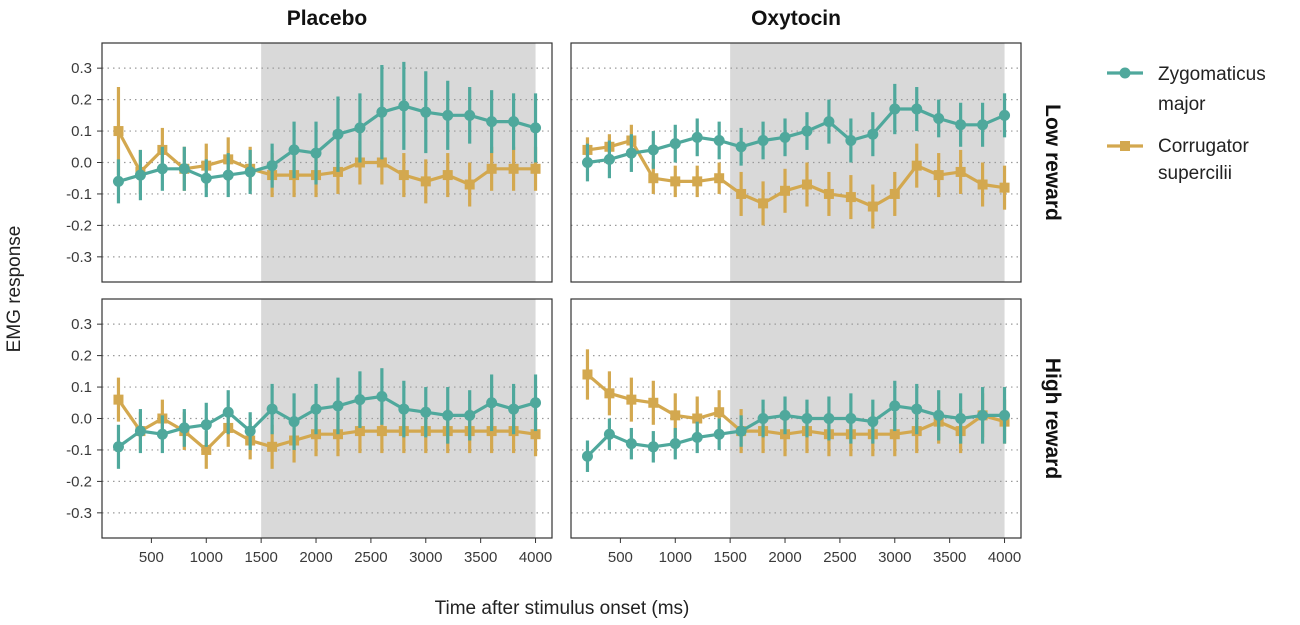 This screenshot has width=1300, height=625. I want to click on y-tick-label-placebo-high-2: 0.1, so click(81, 387).